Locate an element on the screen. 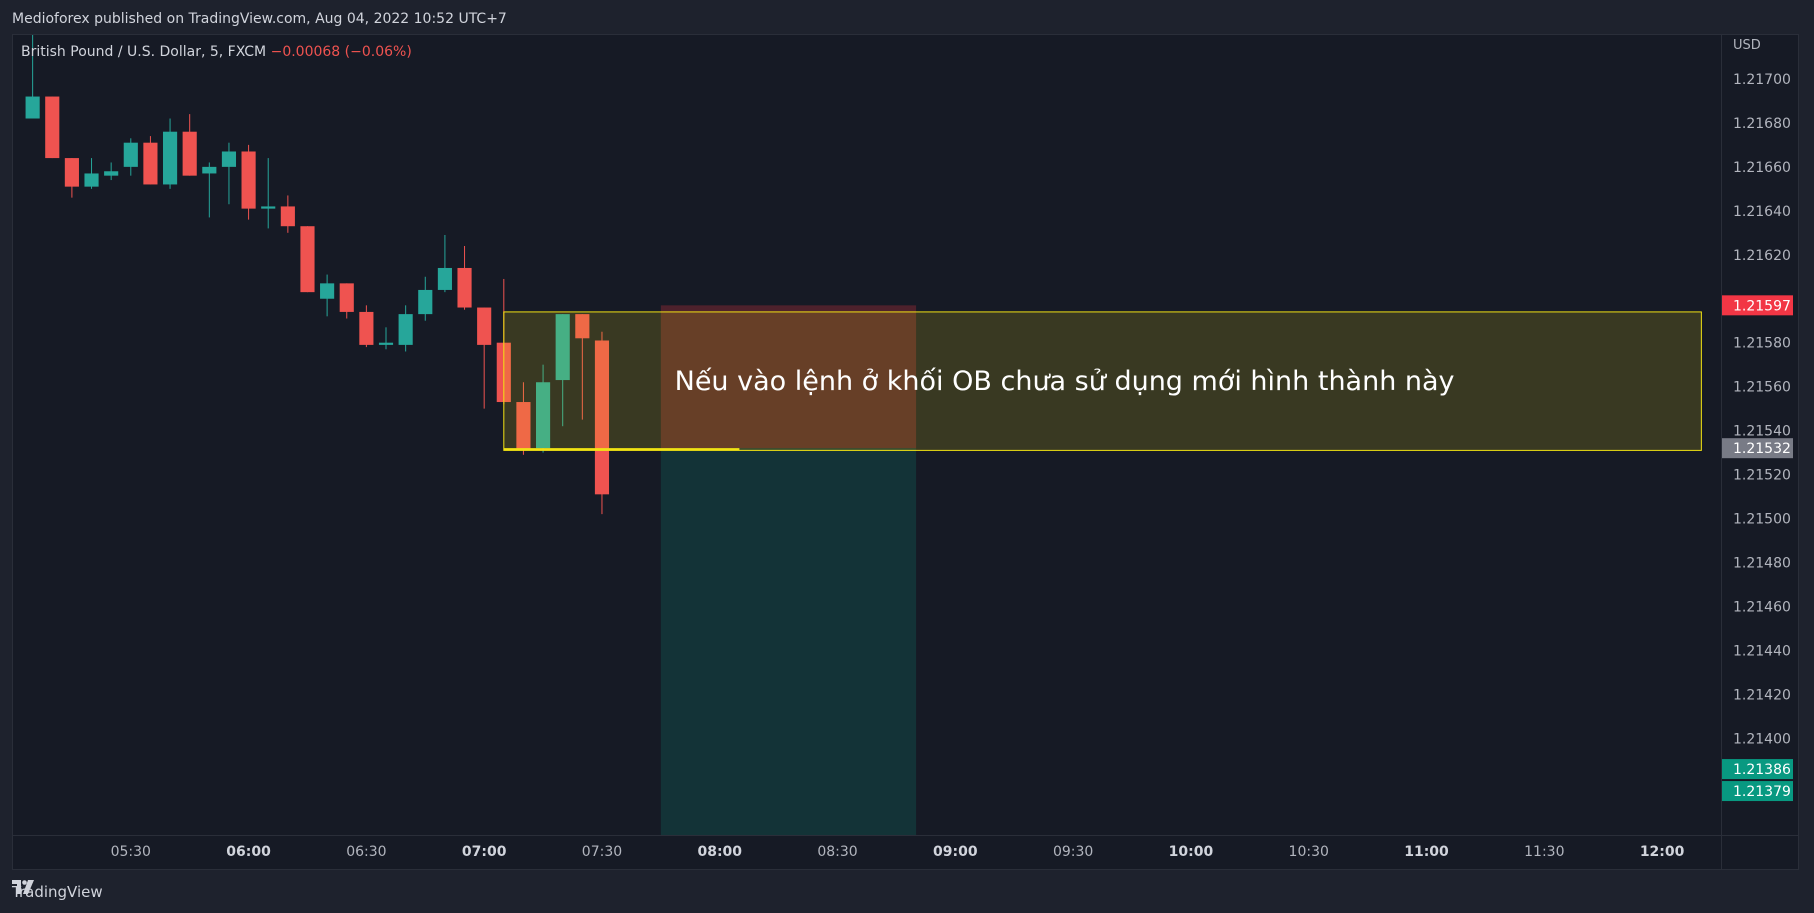 The height and width of the screenshot is (913, 1814). price-label-3: 1.21379 is located at coordinates (1762, 792).